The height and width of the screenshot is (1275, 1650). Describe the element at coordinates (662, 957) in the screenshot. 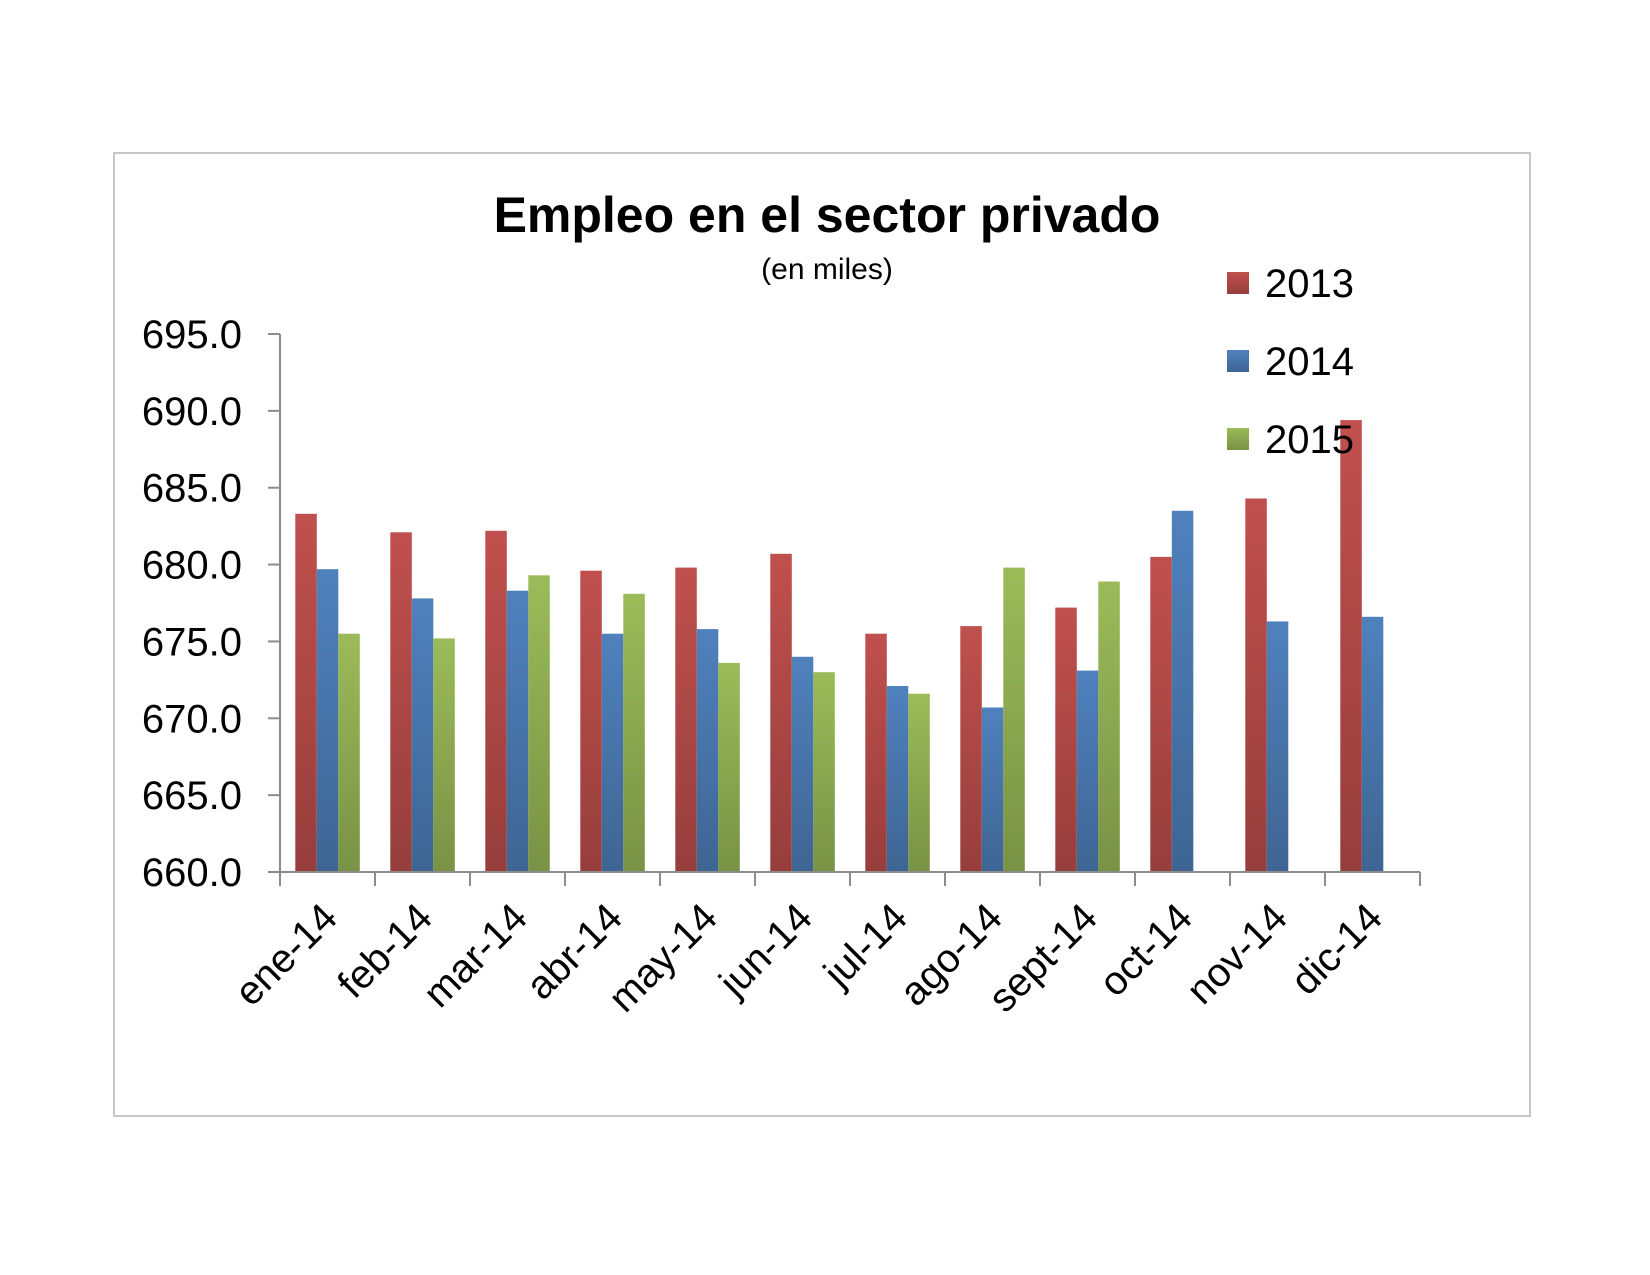

I see `x-tick-label: may-14` at that location.